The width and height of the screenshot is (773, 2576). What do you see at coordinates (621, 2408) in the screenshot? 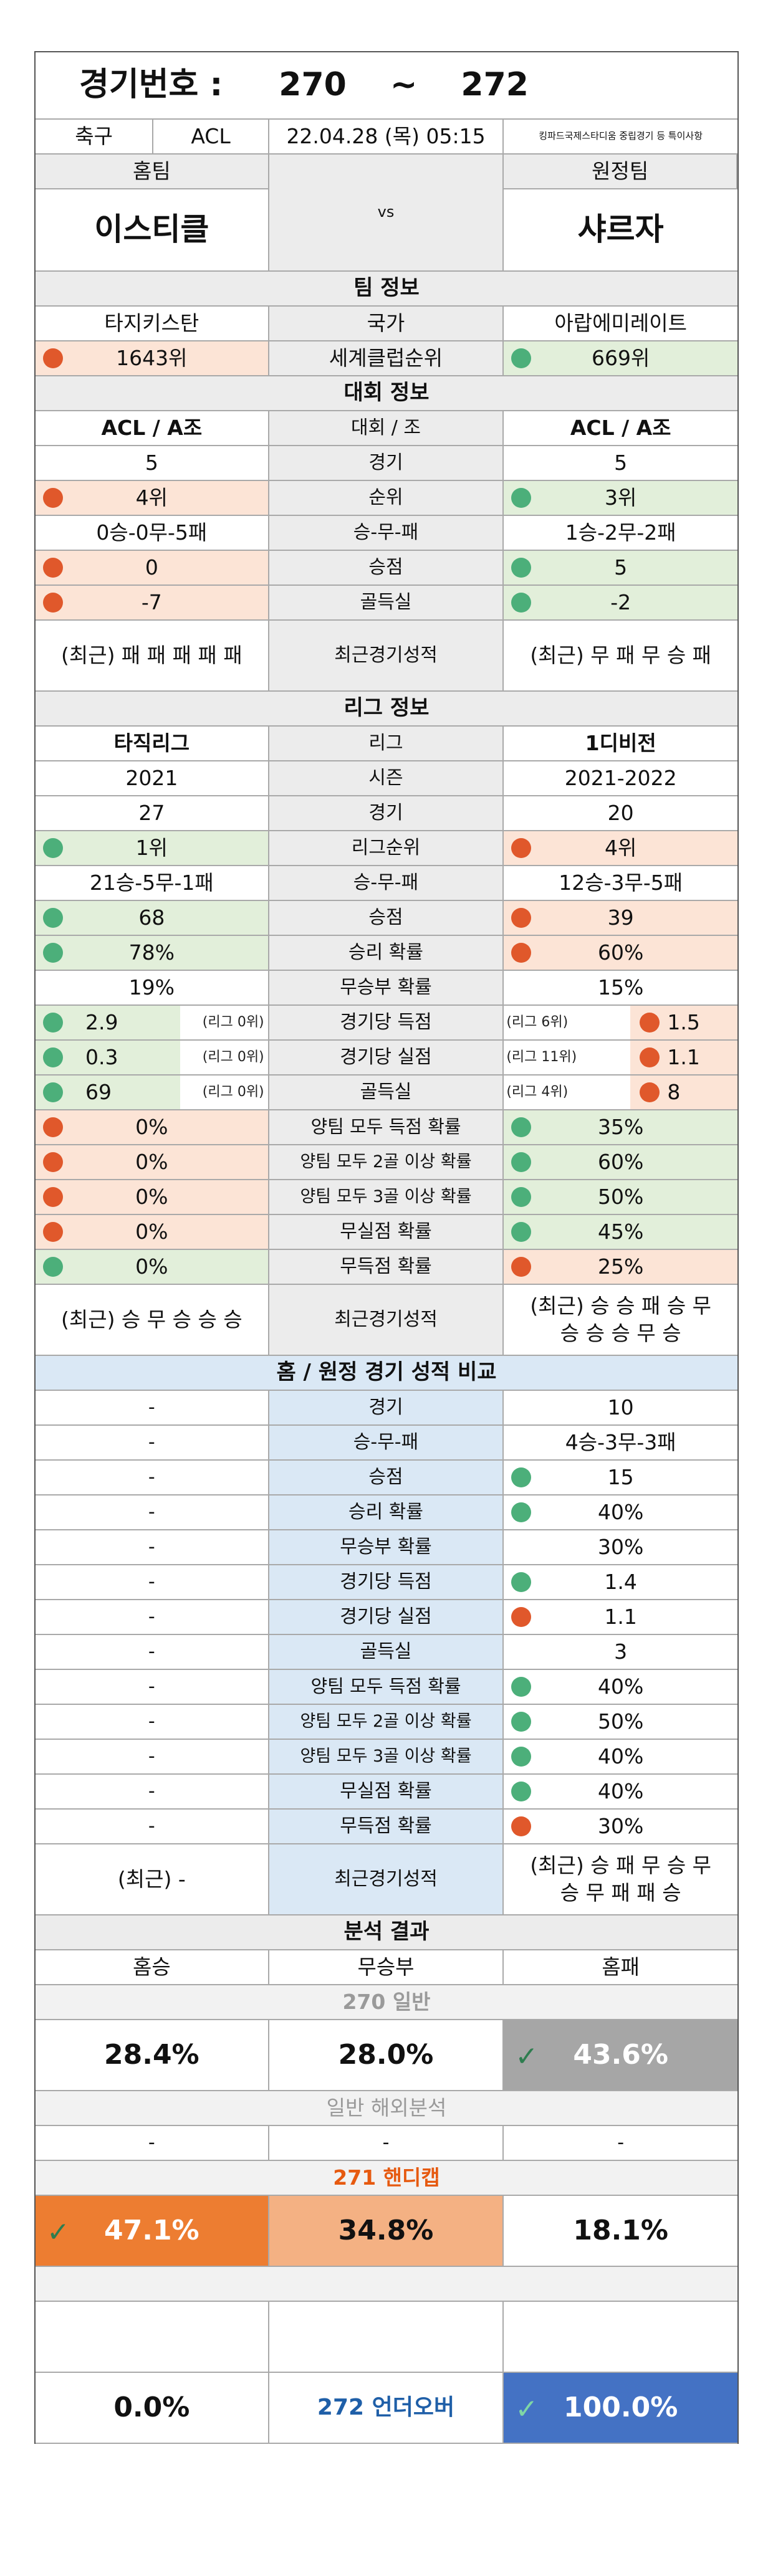
I see `over-value: ✓ 100.0%` at bounding box center [621, 2408].